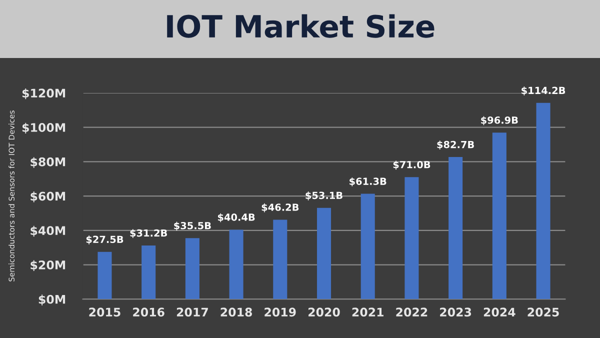  Describe the element at coordinates (499, 121) in the screenshot. I see `data-label: $96.9B` at that location.